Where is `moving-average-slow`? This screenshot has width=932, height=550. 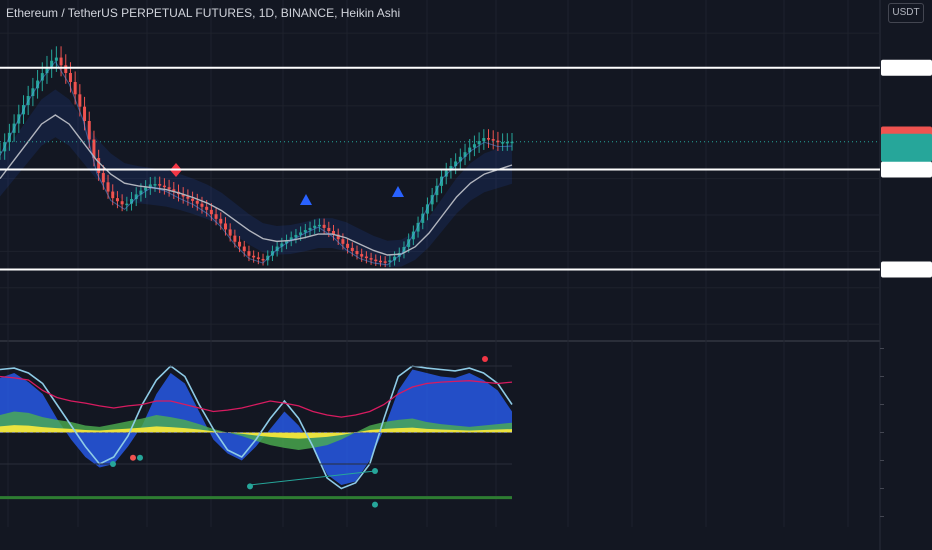 moving-average-slow is located at coordinates (256, 185).